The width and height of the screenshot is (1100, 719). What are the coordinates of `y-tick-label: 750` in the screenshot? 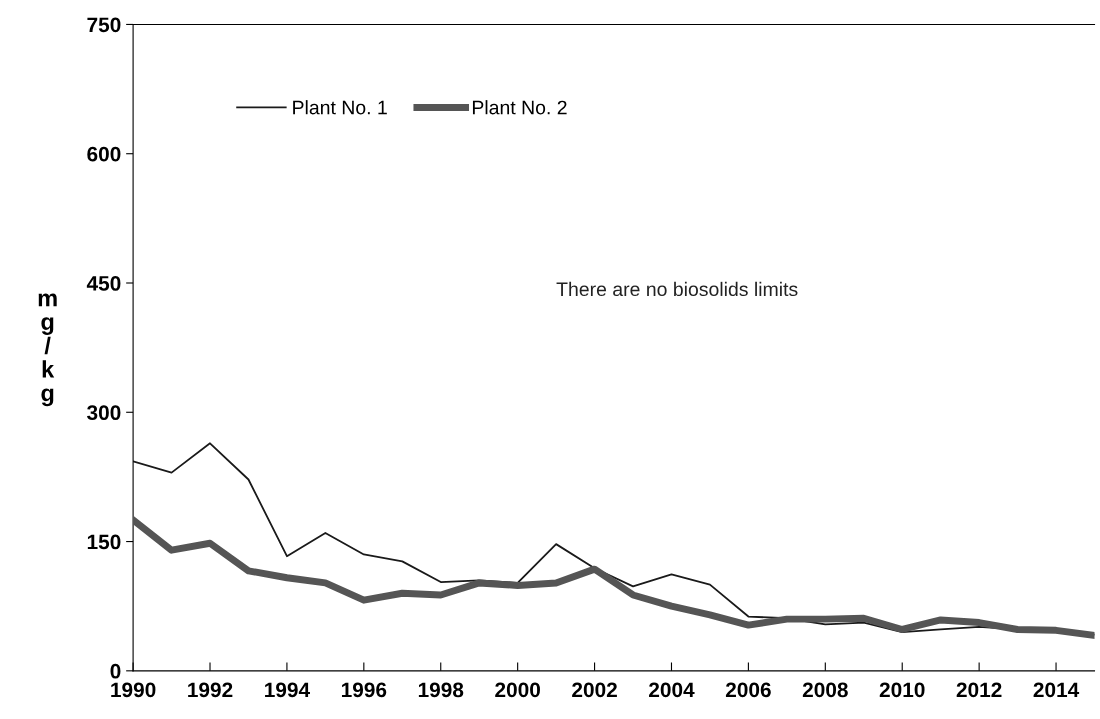 It's located at (104, 25).